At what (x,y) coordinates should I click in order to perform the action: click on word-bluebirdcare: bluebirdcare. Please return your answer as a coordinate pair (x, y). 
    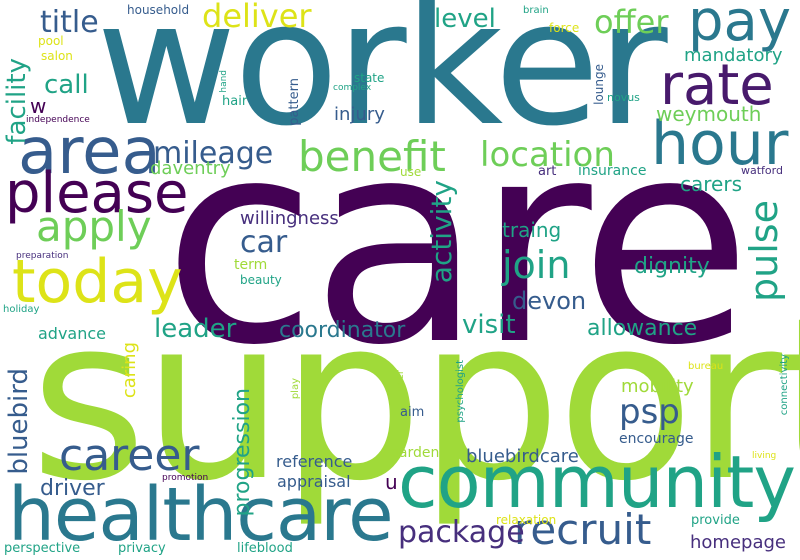
    Looking at the image, I should click on (522, 456).